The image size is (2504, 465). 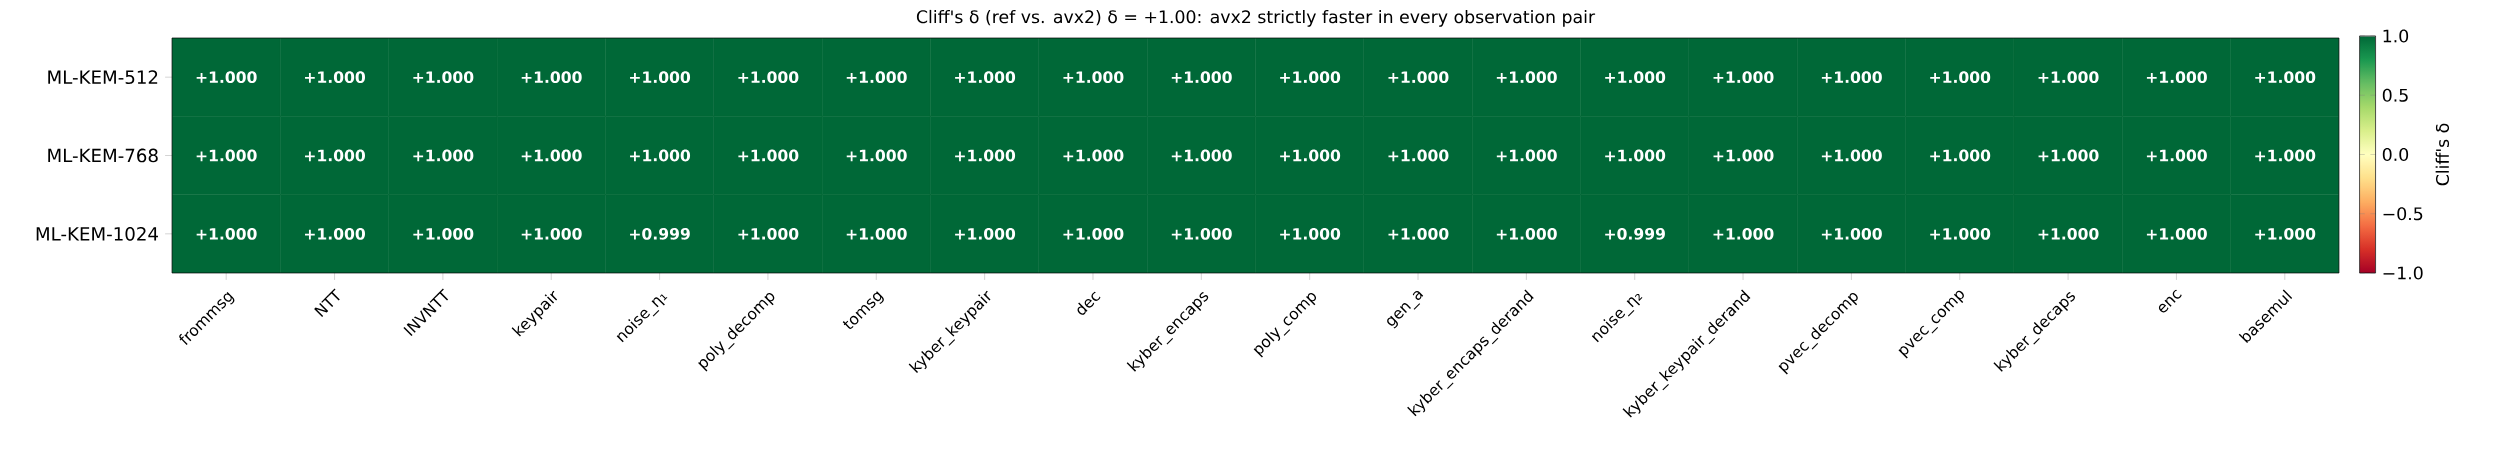 What do you see at coordinates (1089, 303) in the screenshot?
I see `x-tick-label: dec` at bounding box center [1089, 303].